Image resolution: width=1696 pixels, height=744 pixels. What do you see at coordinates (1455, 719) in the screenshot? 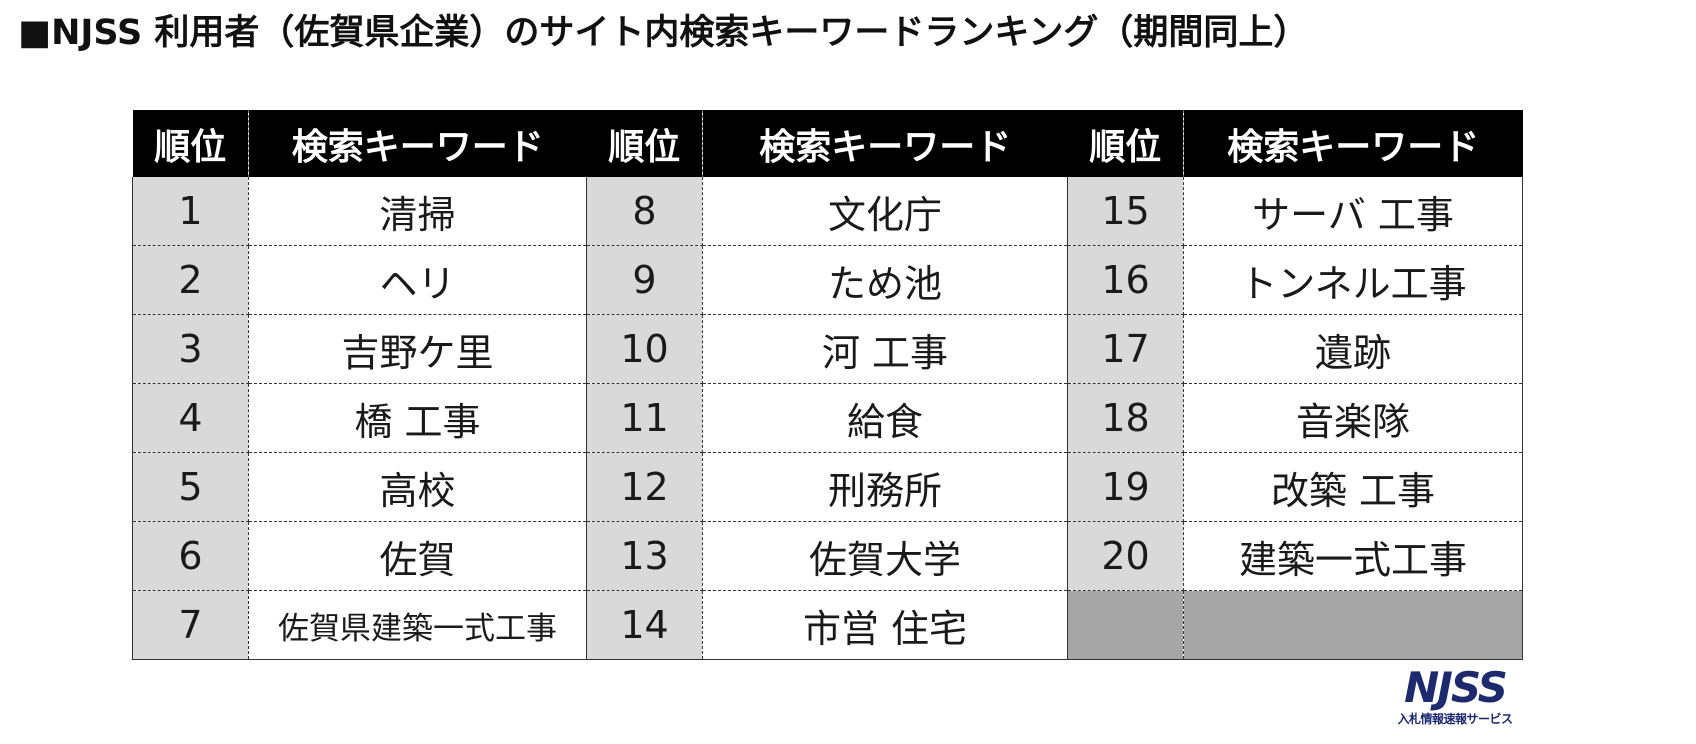
I see `logo-subtitle: 入札情報速報サービス` at bounding box center [1455, 719].